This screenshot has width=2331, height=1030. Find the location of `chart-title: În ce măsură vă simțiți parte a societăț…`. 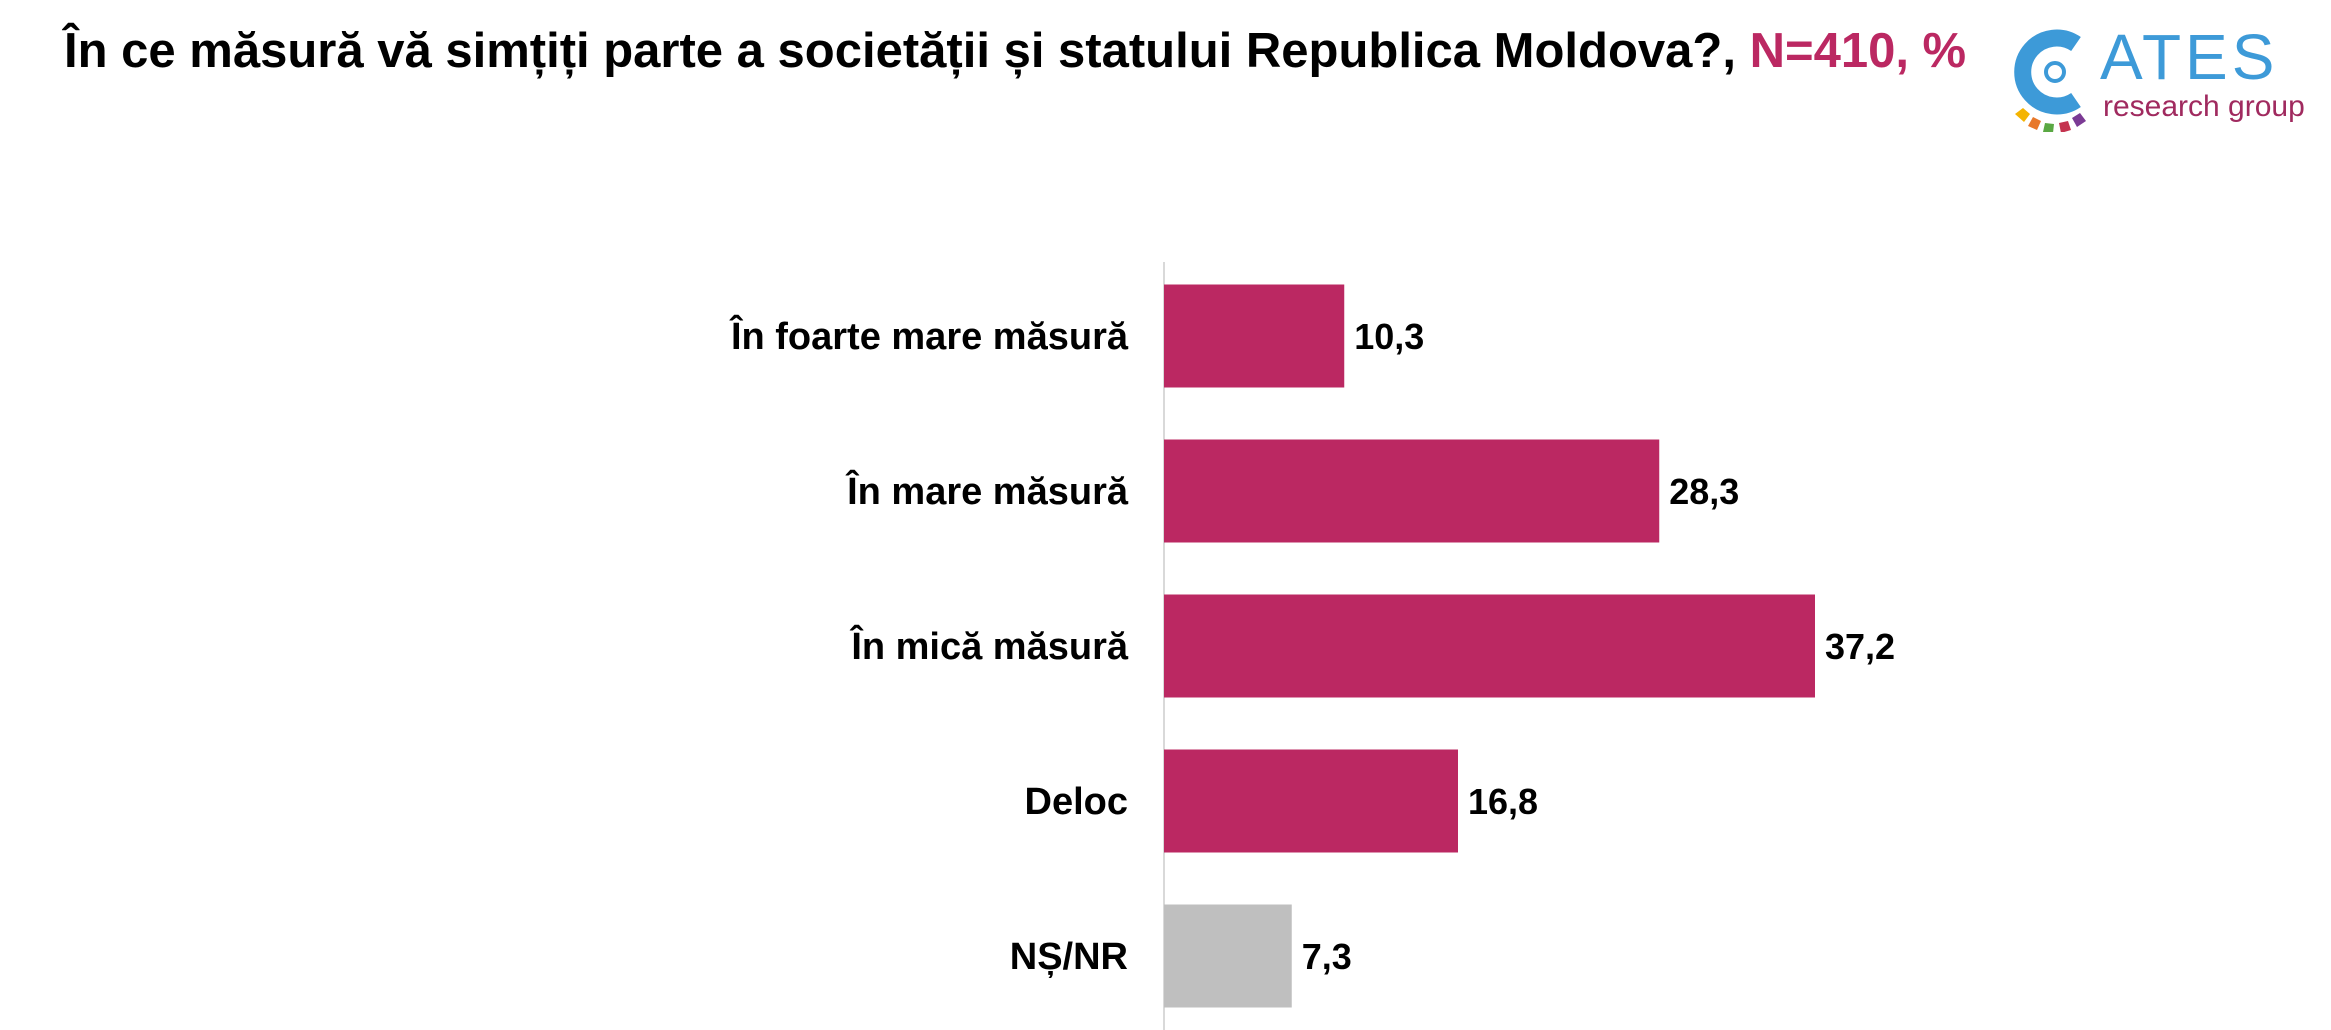

chart-title: În ce măsură vă simțiți parte a societăț… is located at coordinates (1044, 51).